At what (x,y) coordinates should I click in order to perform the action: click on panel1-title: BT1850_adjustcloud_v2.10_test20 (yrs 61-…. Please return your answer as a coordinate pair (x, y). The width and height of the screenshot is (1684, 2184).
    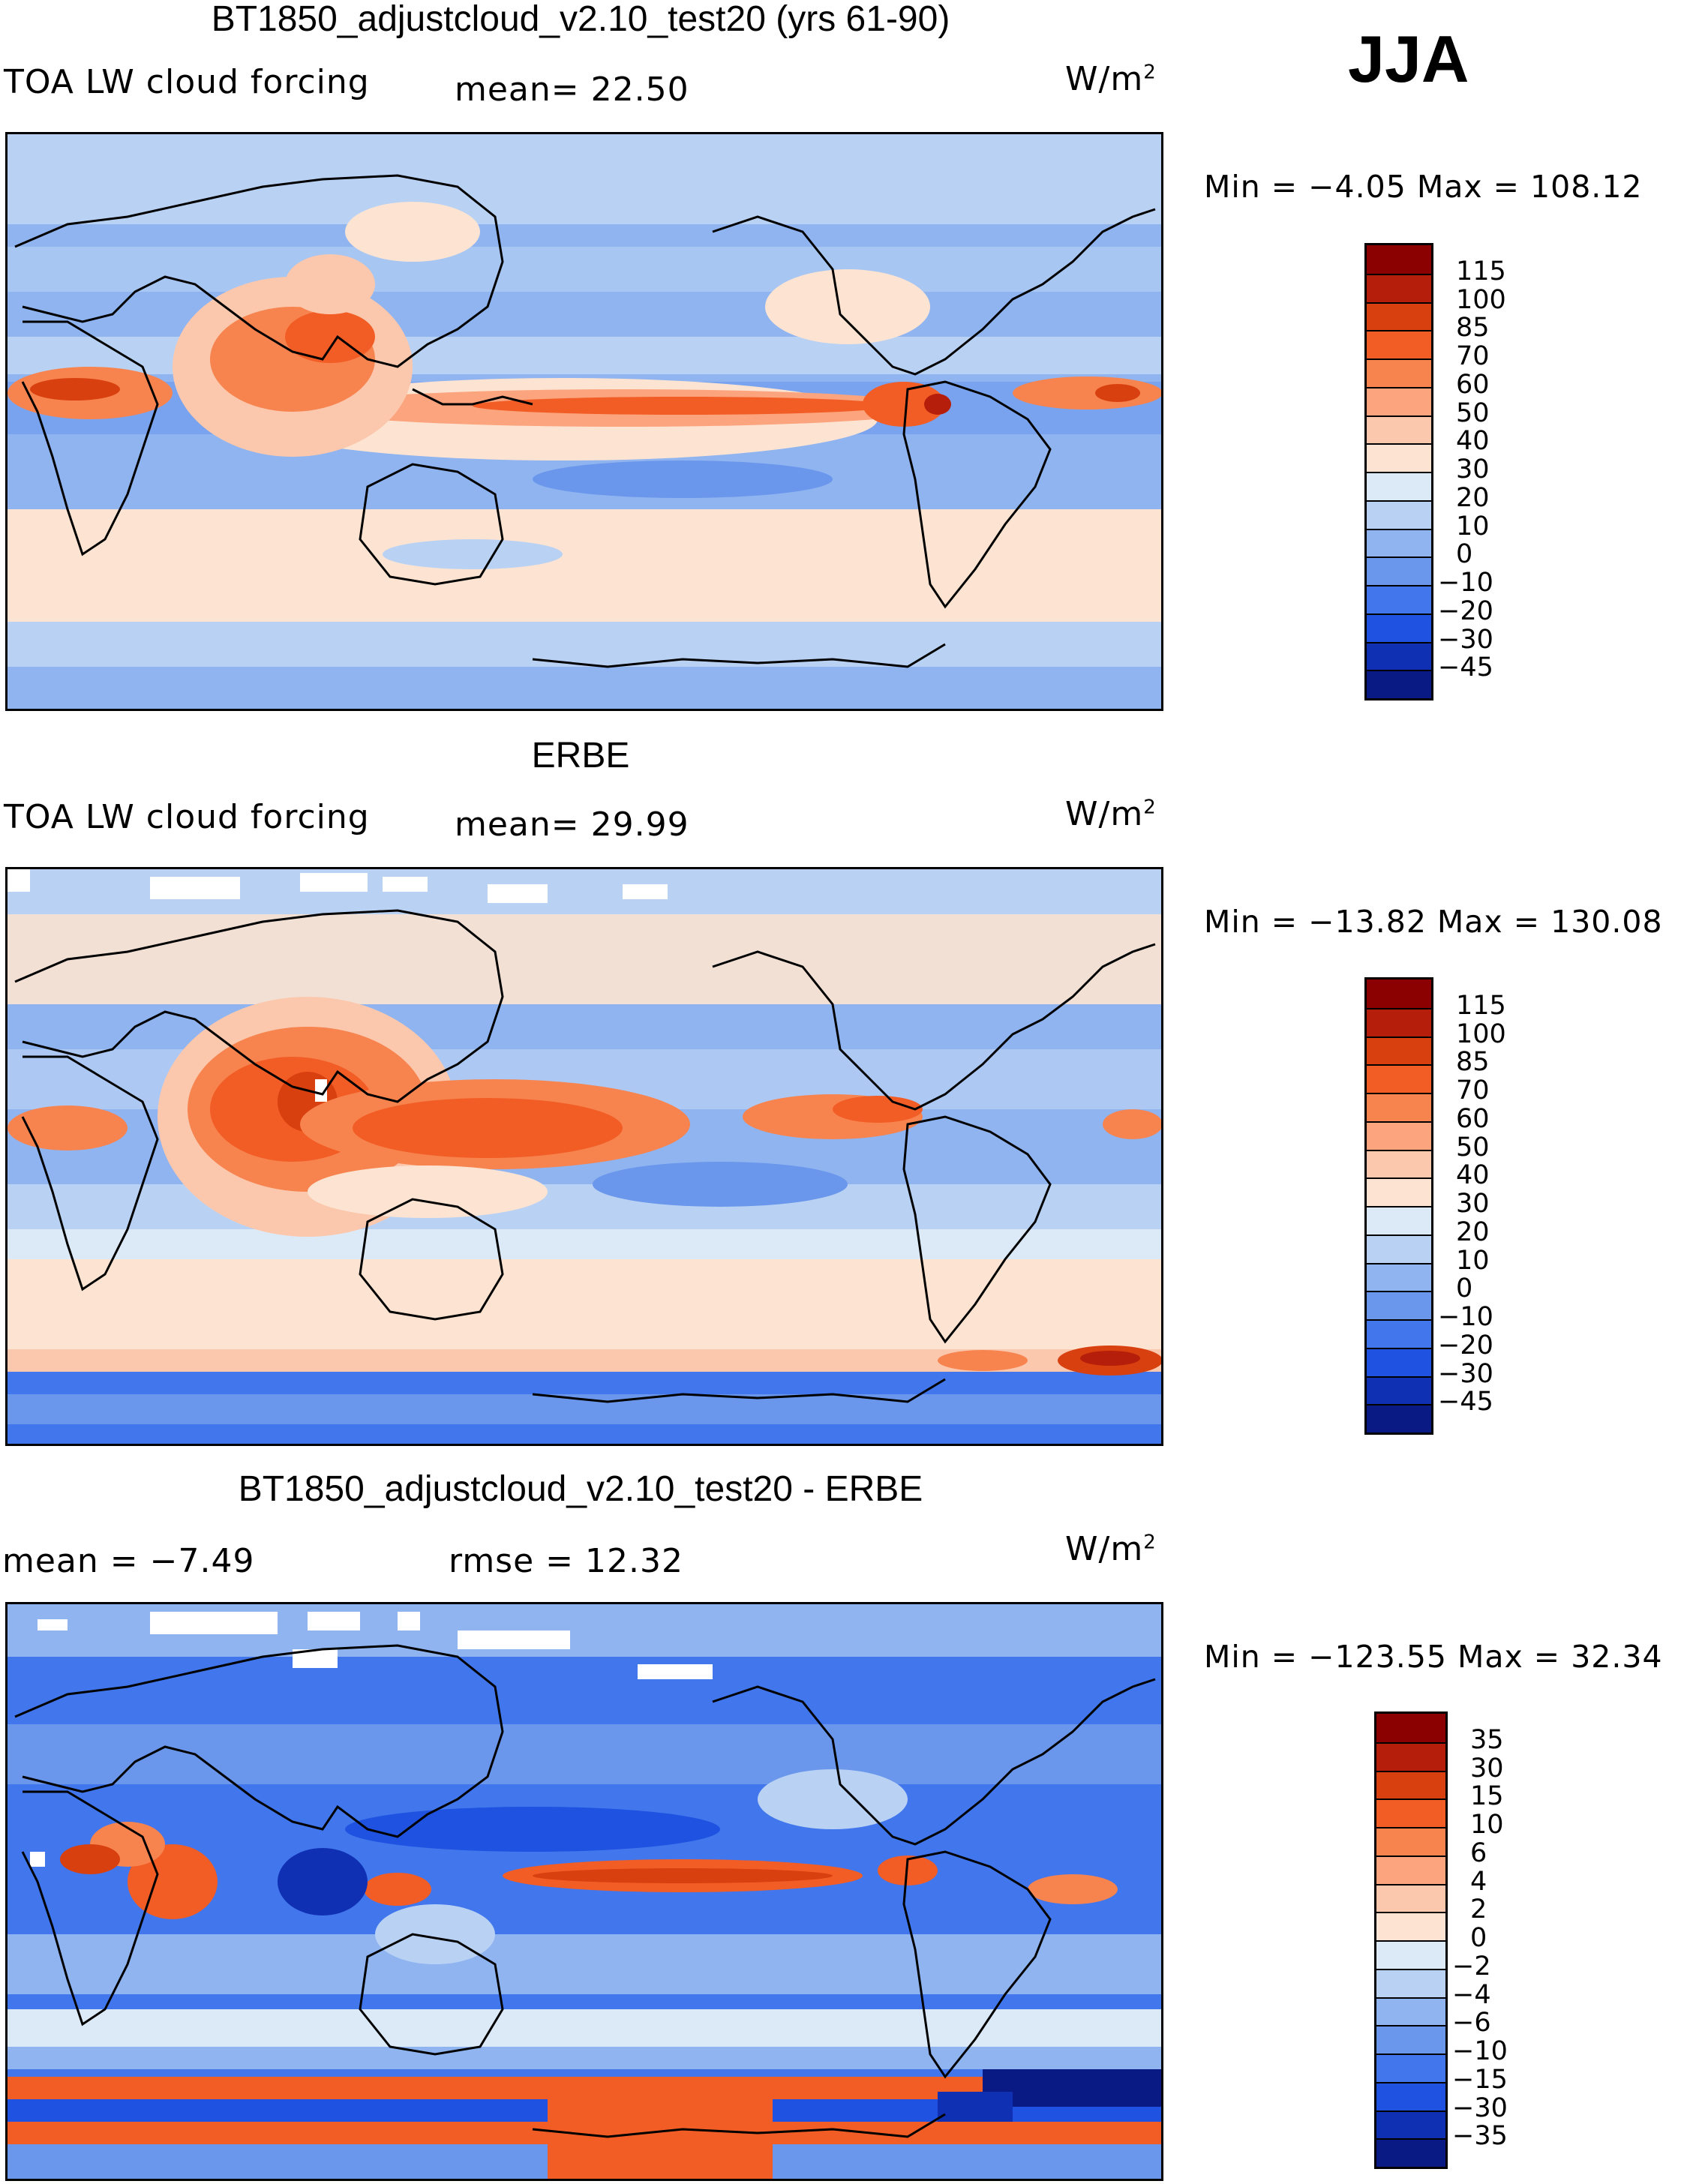
    Looking at the image, I should click on (580, 19).